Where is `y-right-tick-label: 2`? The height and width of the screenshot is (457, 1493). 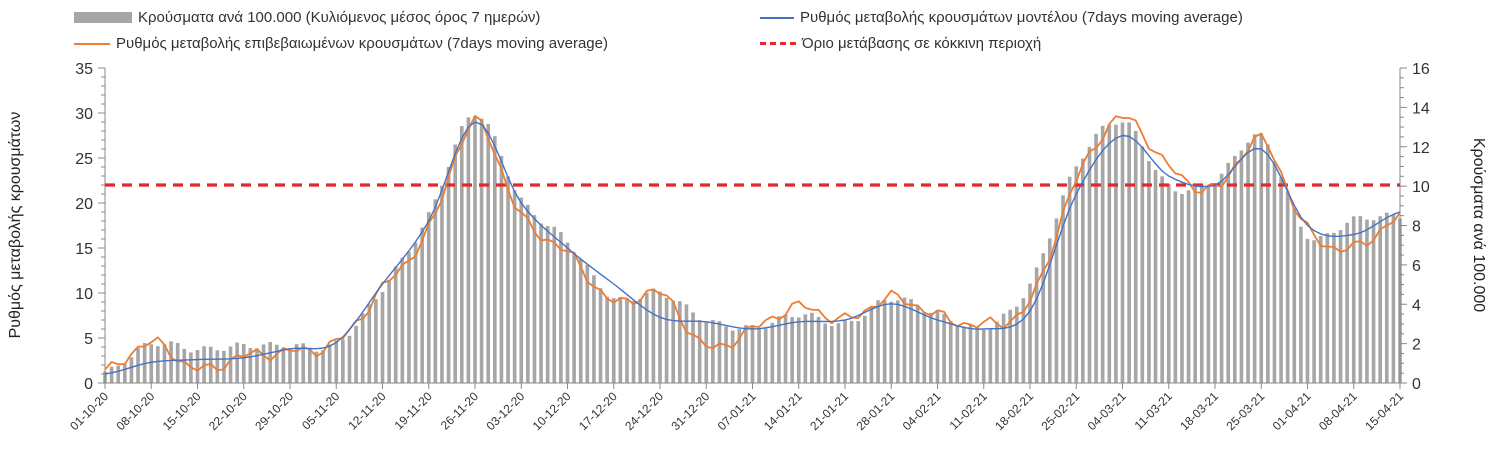 y-right-tick-label: 2 is located at coordinates (1416, 345).